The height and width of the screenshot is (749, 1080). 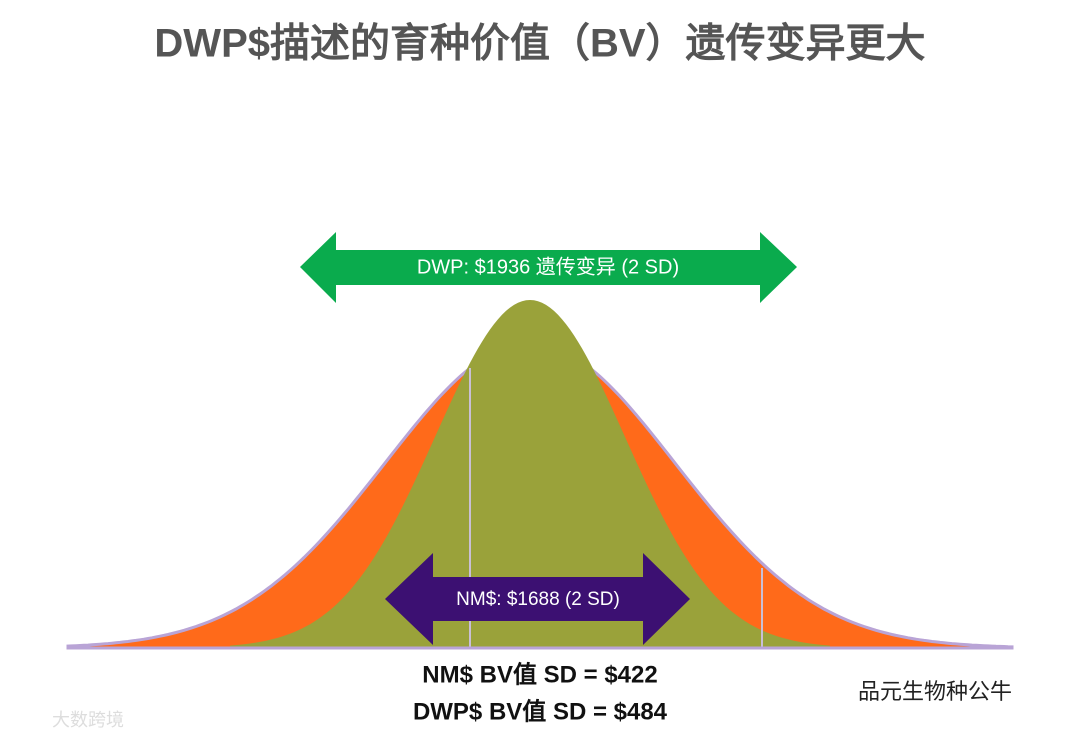 What do you see at coordinates (539, 44) in the screenshot?
I see `title: DWP$描述的育种价值（BV）遗传变异更大` at bounding box center [539, 44].